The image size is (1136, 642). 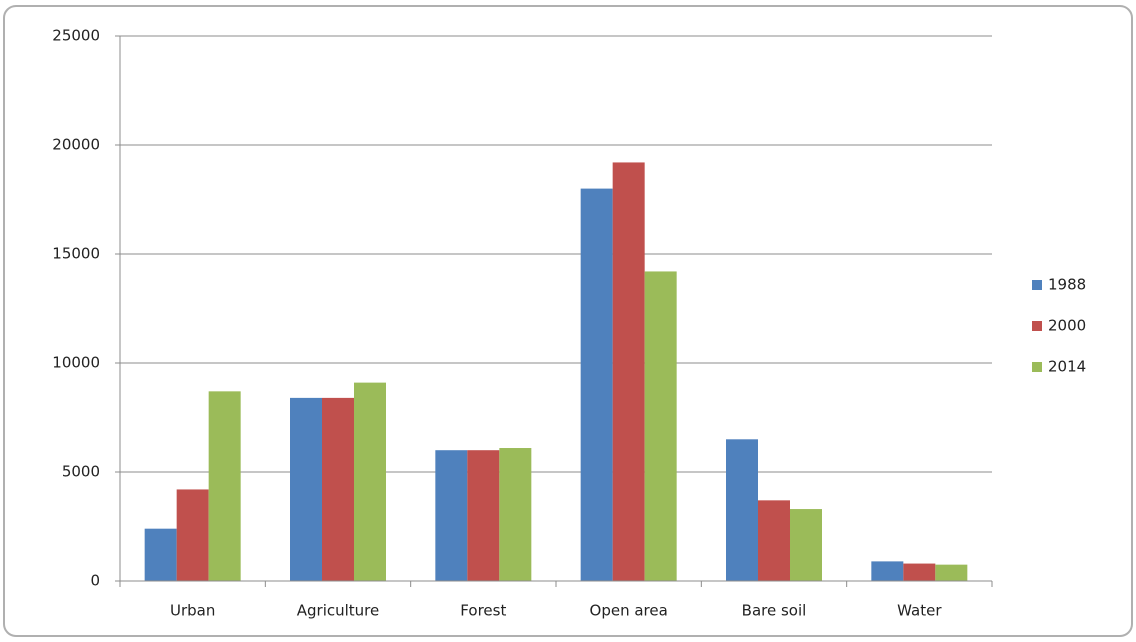 What do you see at coordinates (76, 36) in the screenshot?
I see `y-tick-label: 25000` at bounding box center [76, 36].